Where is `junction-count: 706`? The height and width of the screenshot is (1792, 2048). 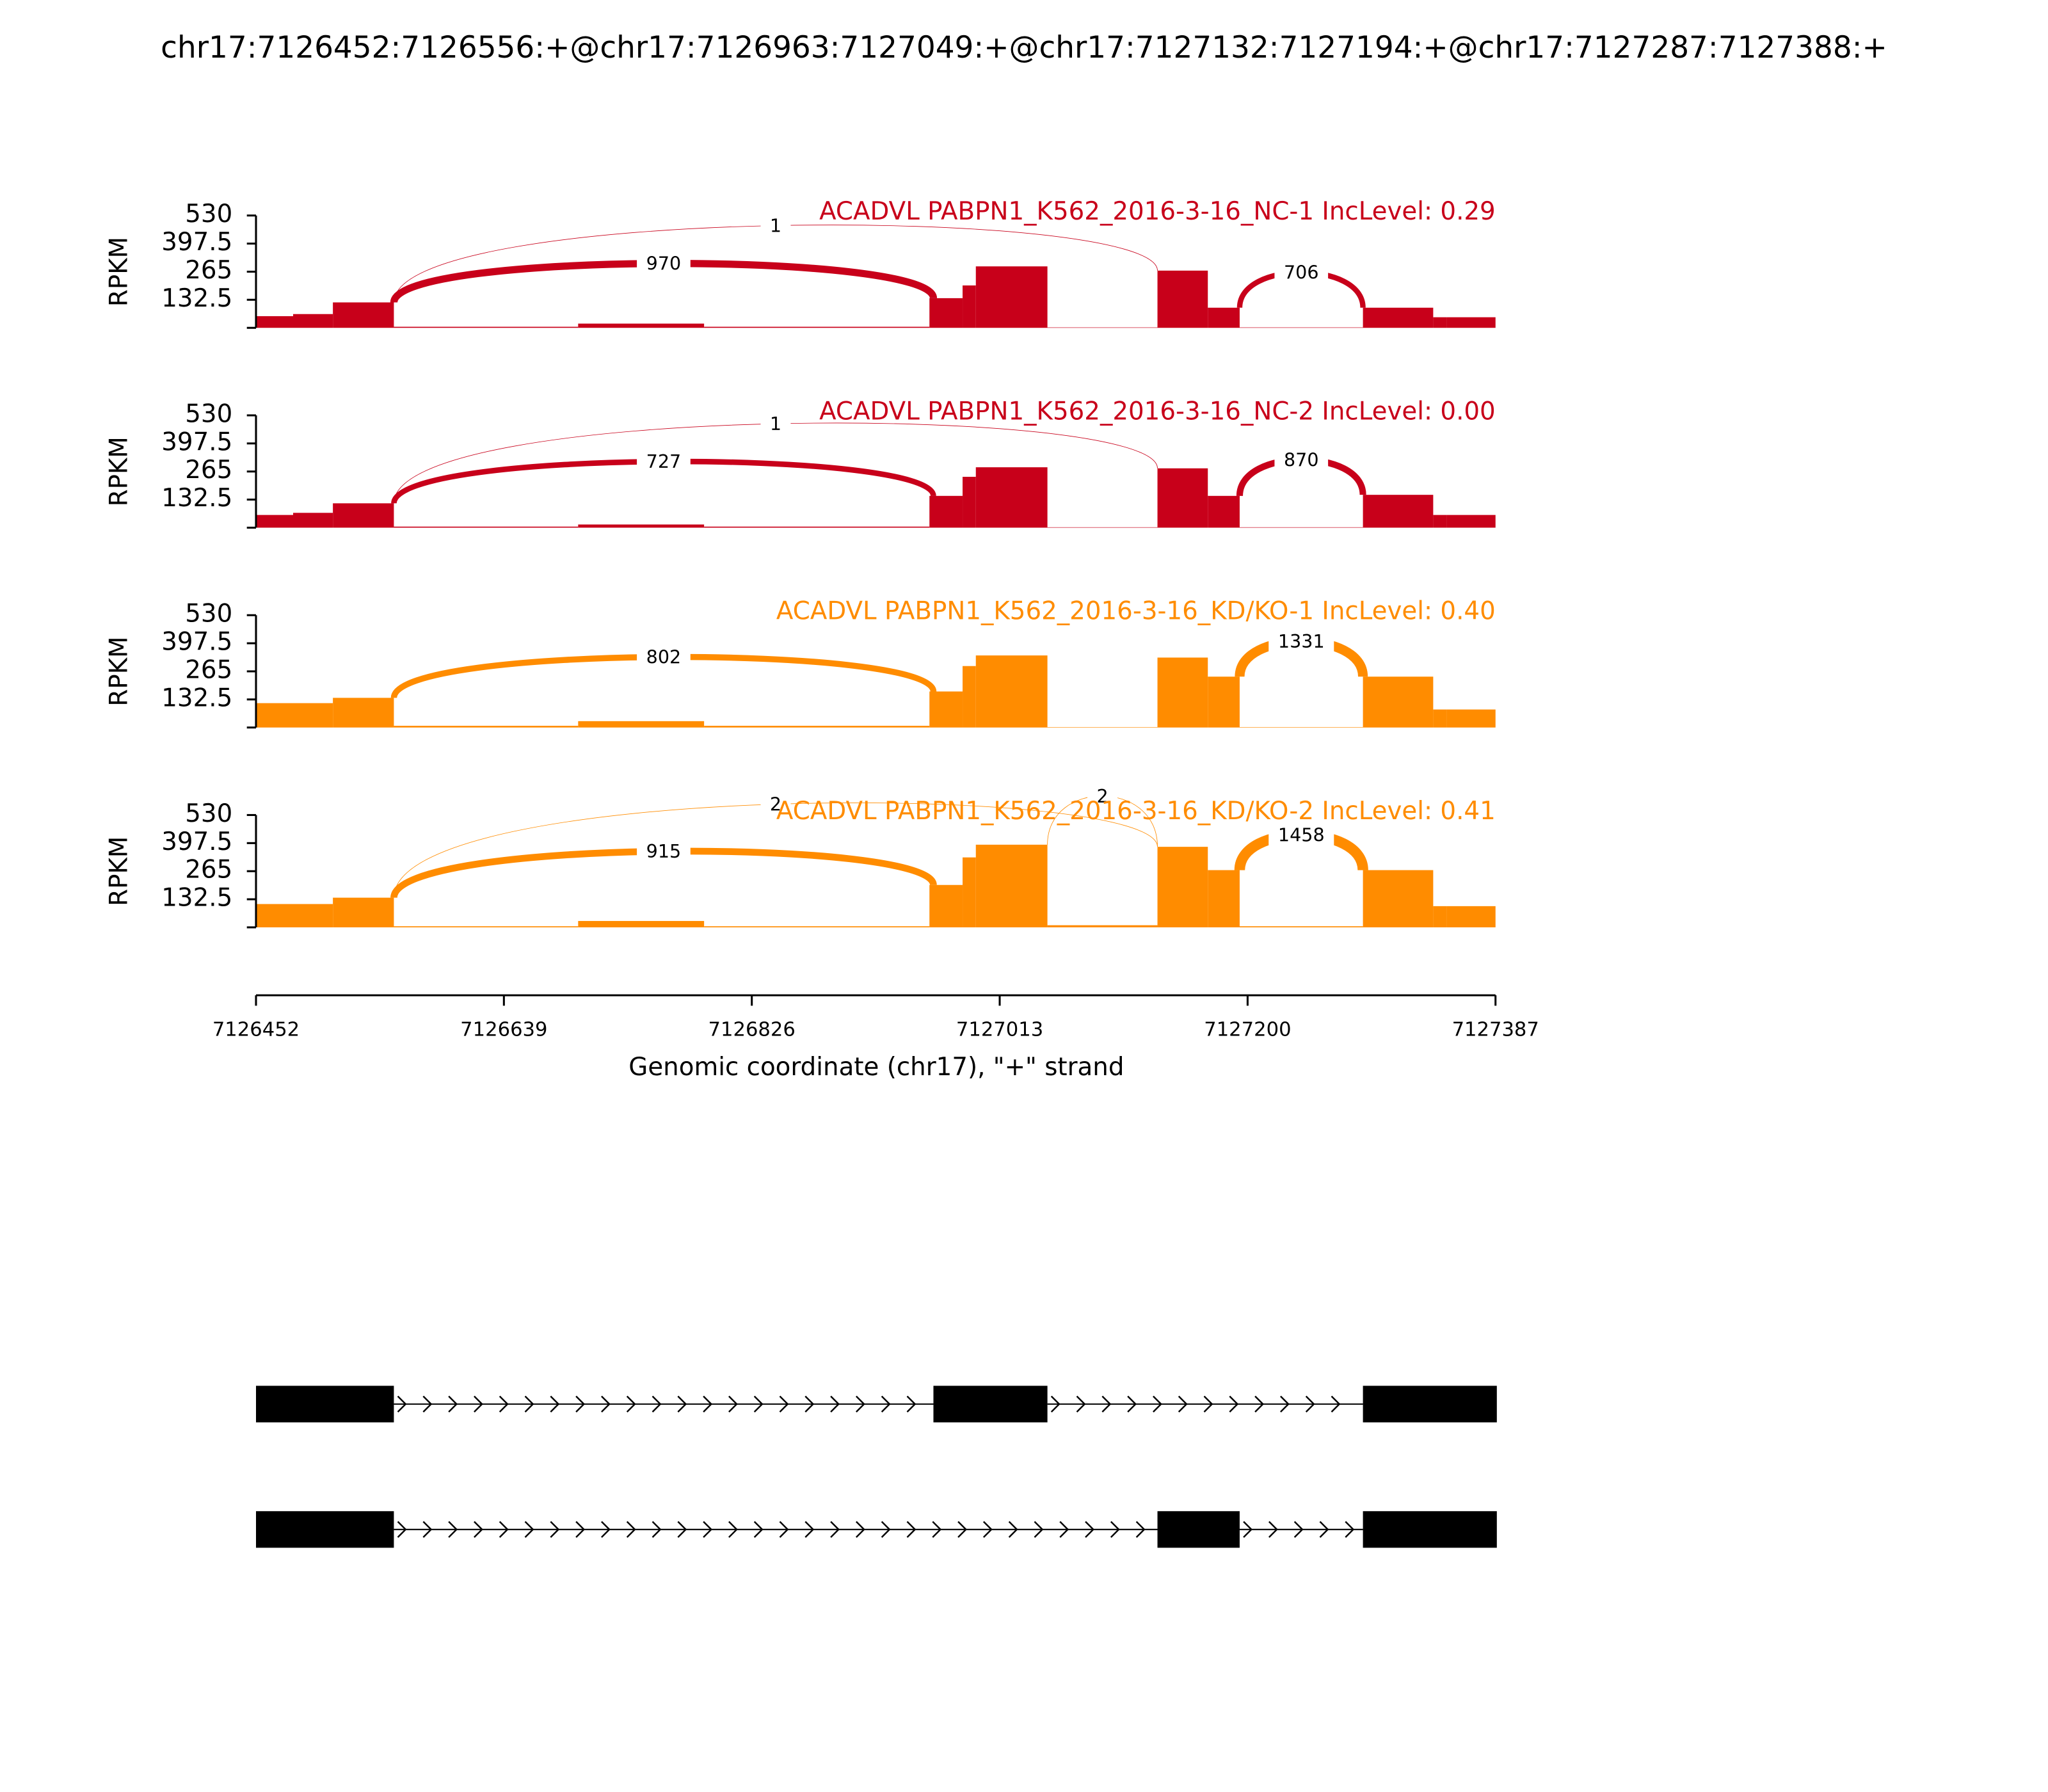 junction-count: 706 is located at coordinates (1301, 273).